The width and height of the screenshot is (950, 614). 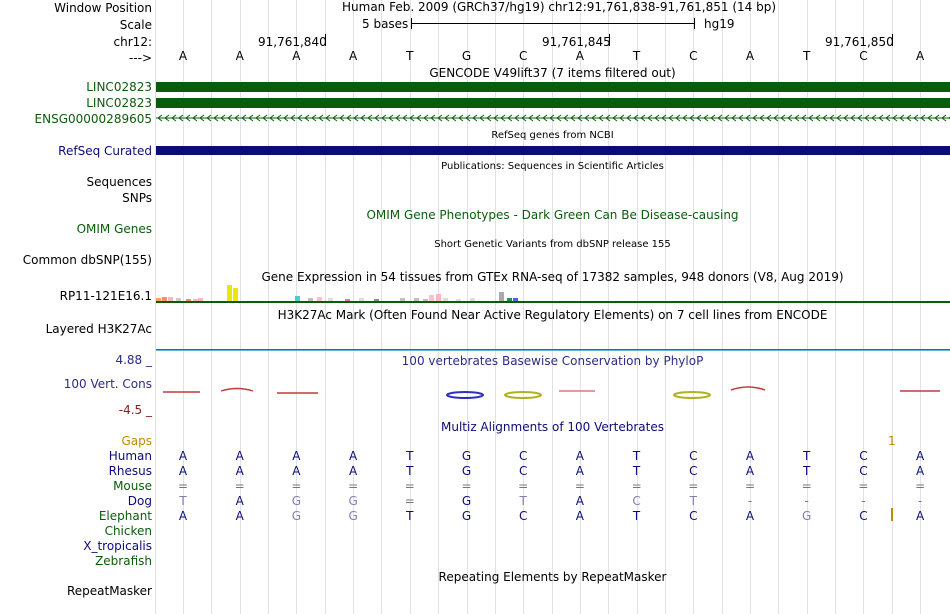 What do you see at coordinates (132, 42) in the screenshot?
I see `chr-label: chr12:` at bounding box center [132, 42].